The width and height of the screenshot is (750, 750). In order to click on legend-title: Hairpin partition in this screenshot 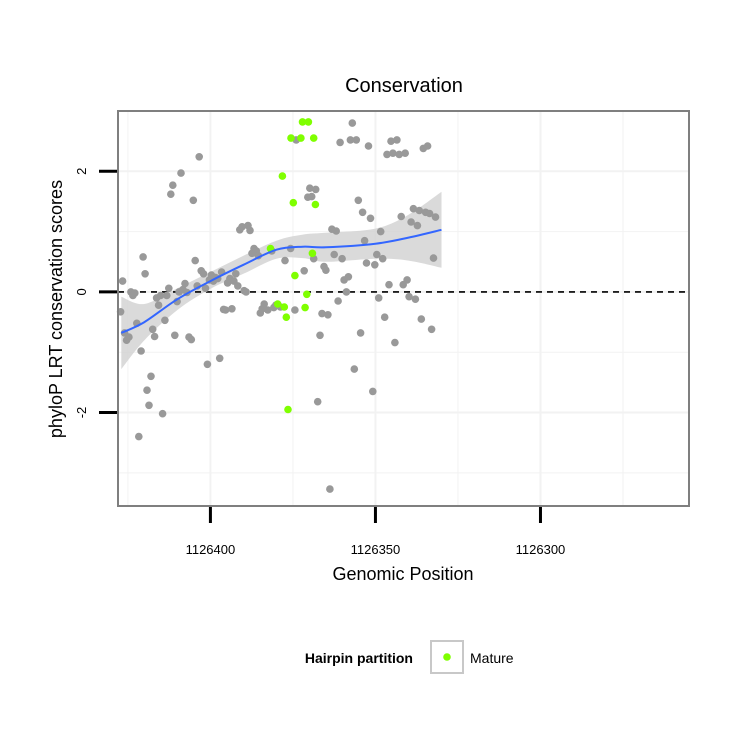, I will do `click(359, 658)`.